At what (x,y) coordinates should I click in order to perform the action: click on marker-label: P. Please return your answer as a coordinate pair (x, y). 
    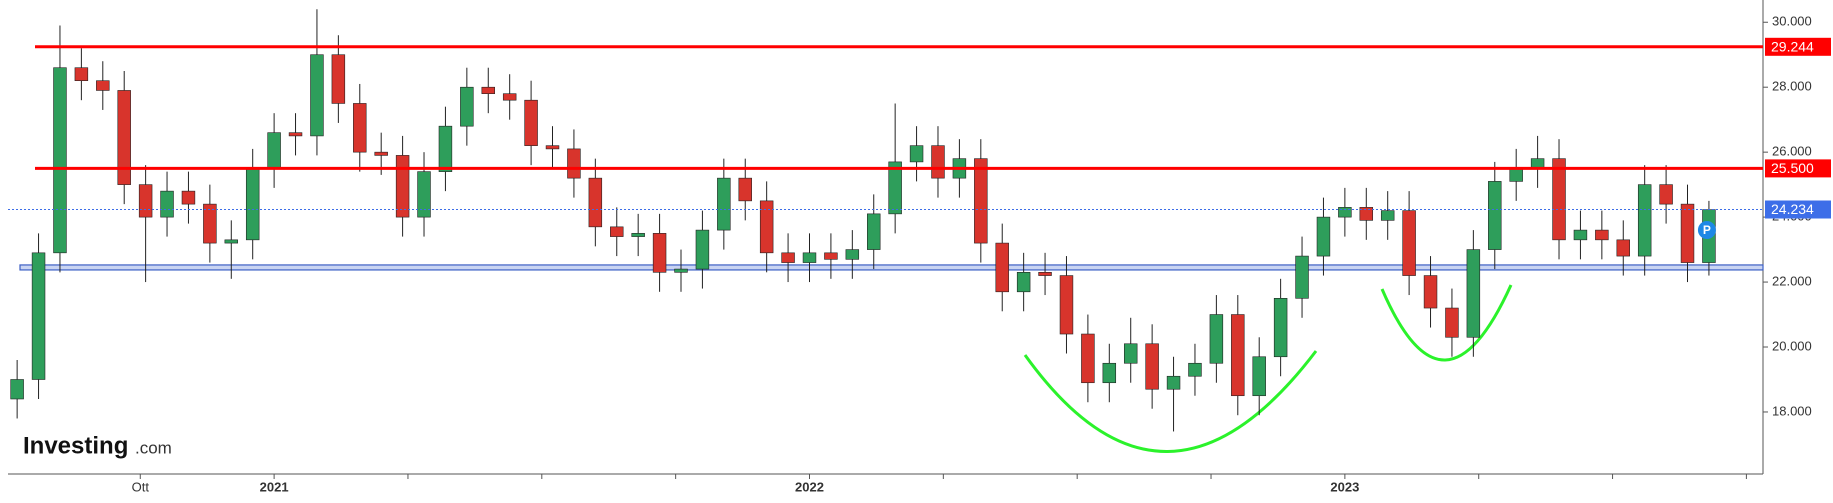
    Looking at the image, I should click on (1707, 230).